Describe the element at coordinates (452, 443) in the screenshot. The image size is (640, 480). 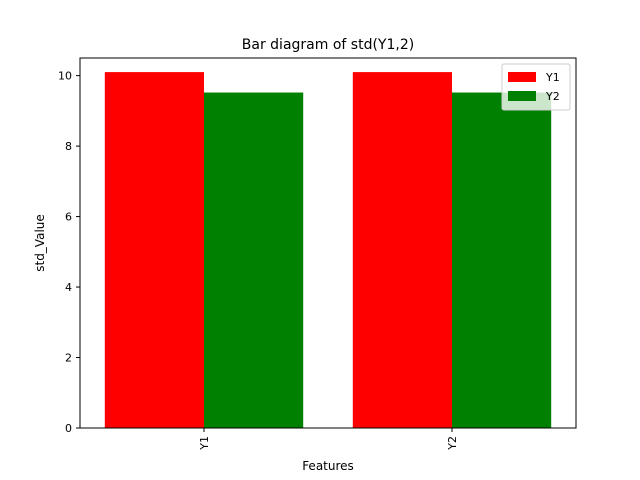
I see `x-tick-label: Y2` at that location.